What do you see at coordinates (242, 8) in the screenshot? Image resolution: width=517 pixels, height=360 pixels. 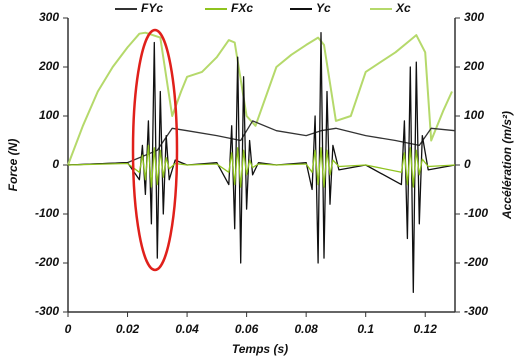 I see `legend-label: FXc` at bounding box center [242, 8].